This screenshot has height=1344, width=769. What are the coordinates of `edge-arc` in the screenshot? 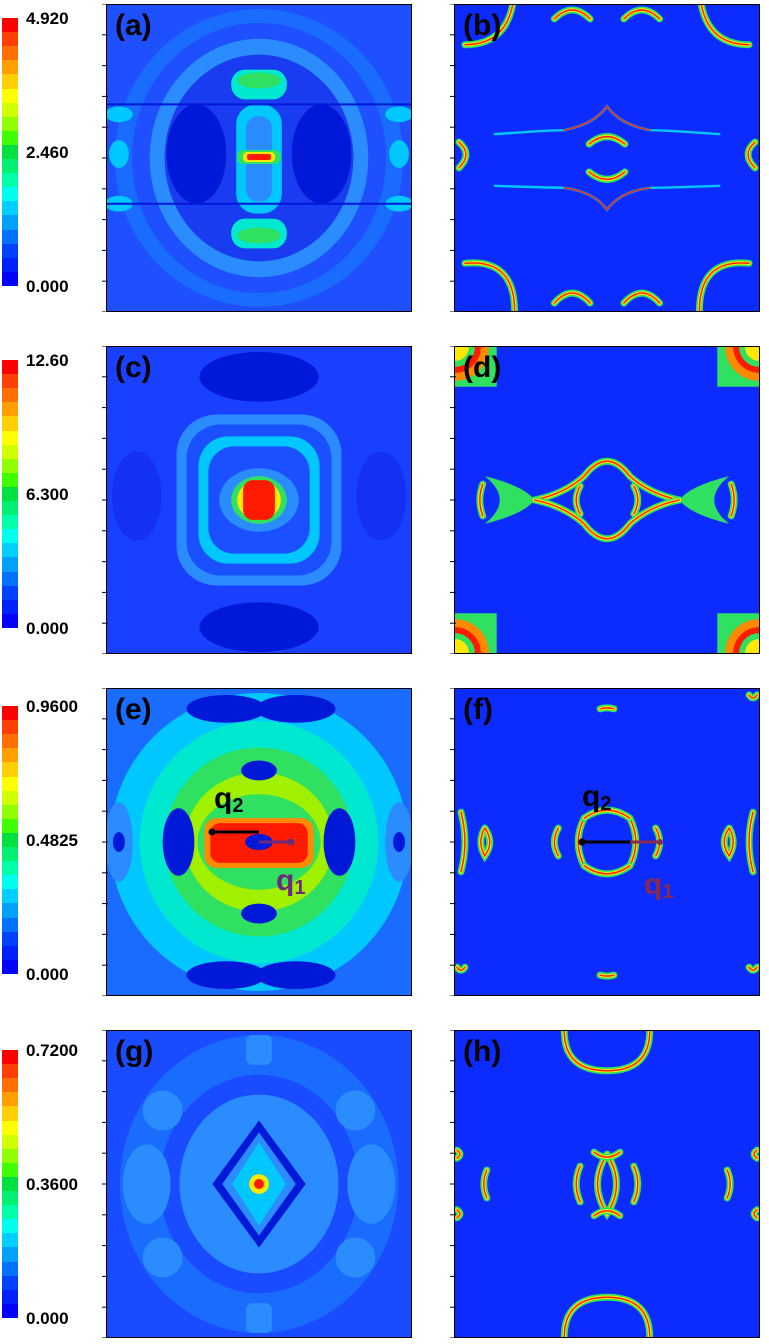 It's located at (463, 842).